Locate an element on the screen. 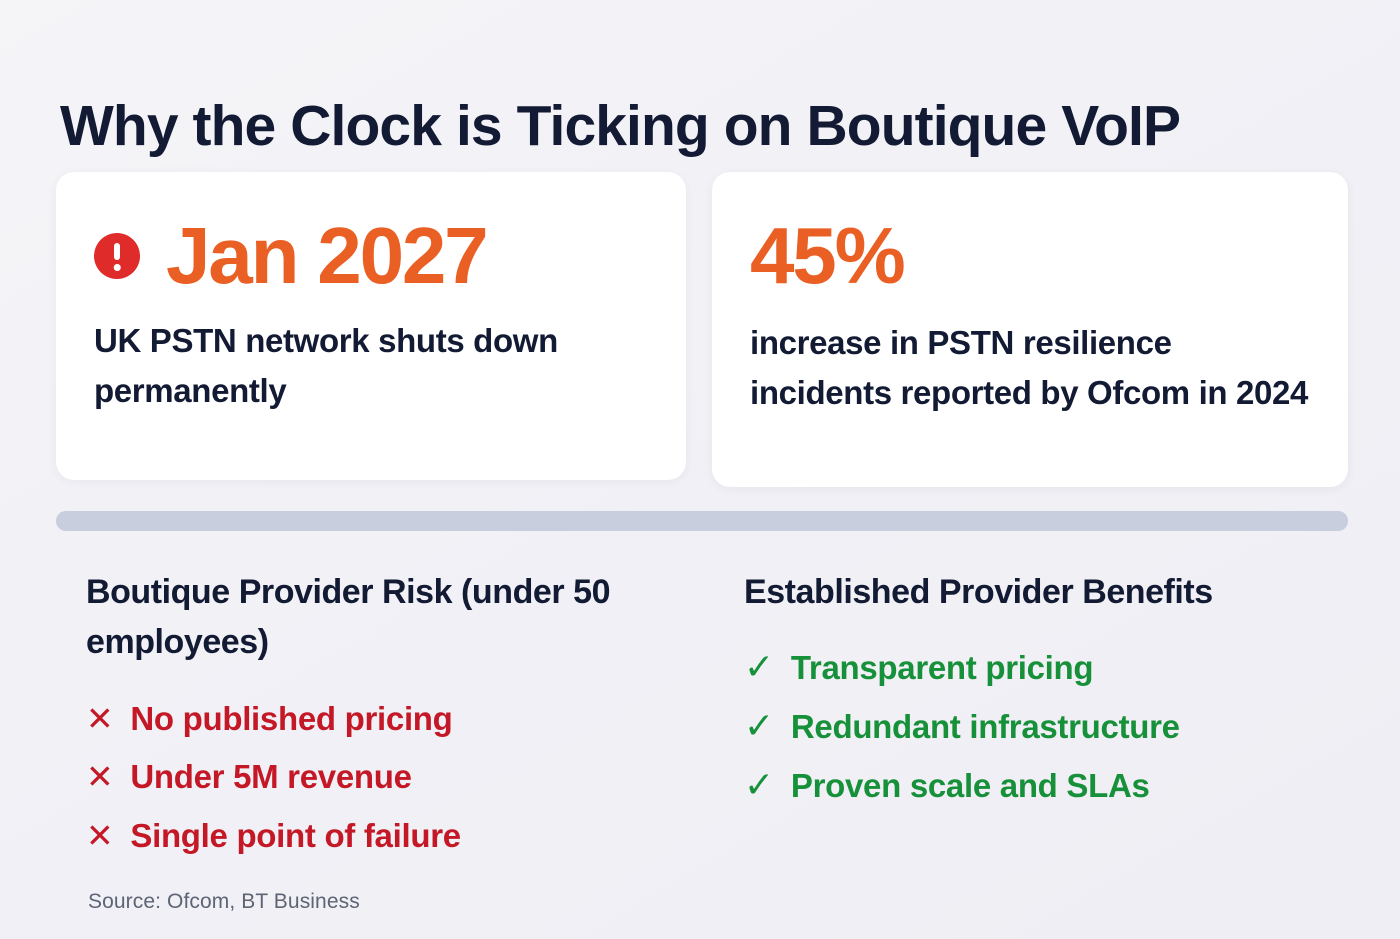 This screenshot has height=939, width=1400. list-item: ✓ Redundant infrastructure is located at coordinates (1046, 727).